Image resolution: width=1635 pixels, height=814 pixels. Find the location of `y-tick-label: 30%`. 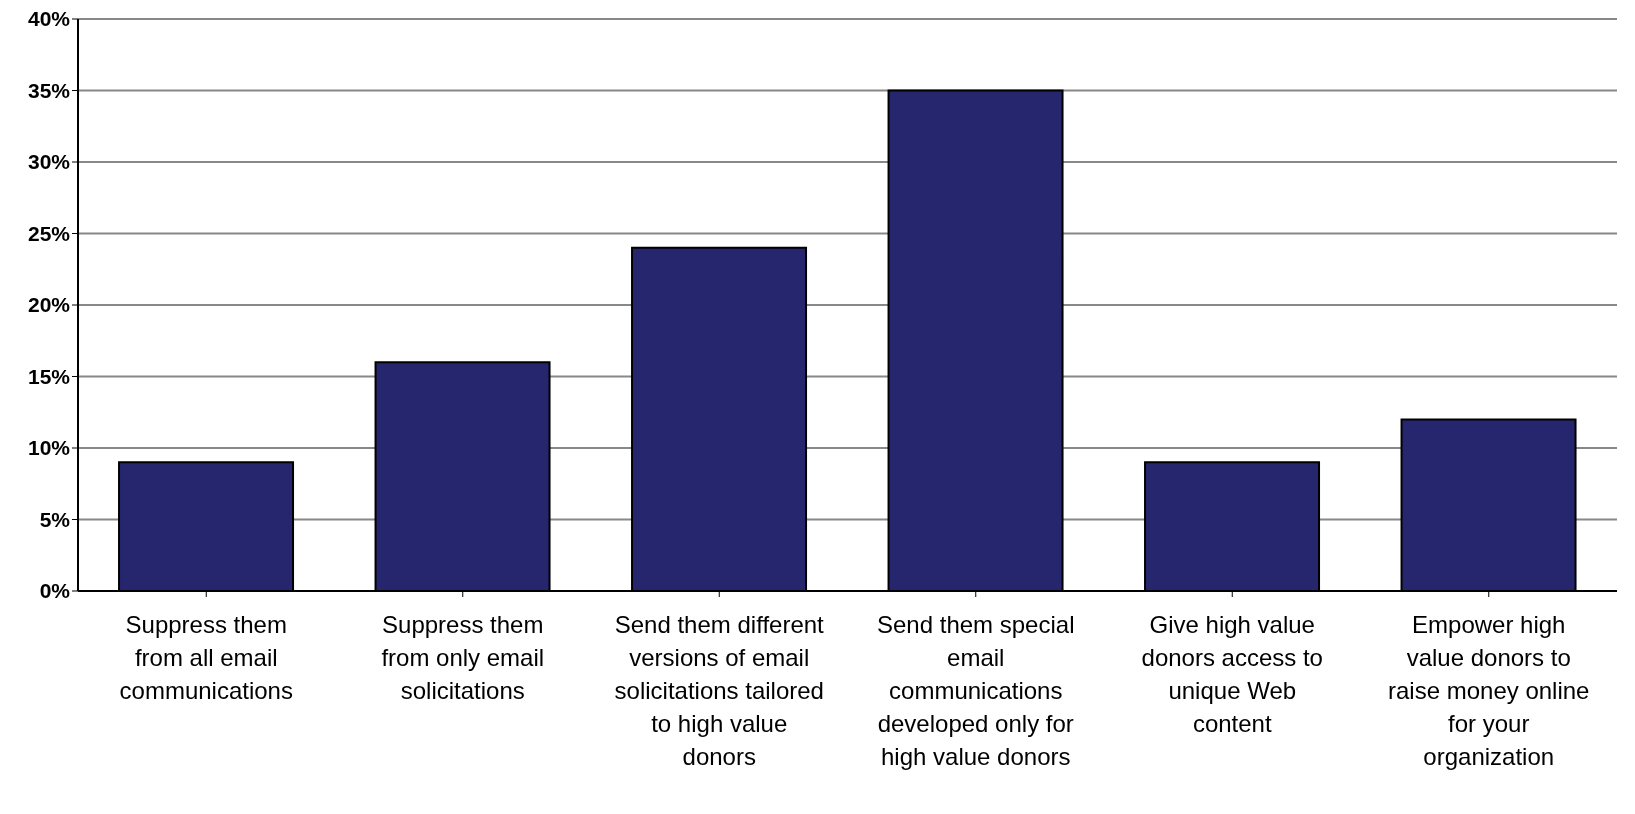

y-tick-label: 30% is located at coordinates (49, 162).